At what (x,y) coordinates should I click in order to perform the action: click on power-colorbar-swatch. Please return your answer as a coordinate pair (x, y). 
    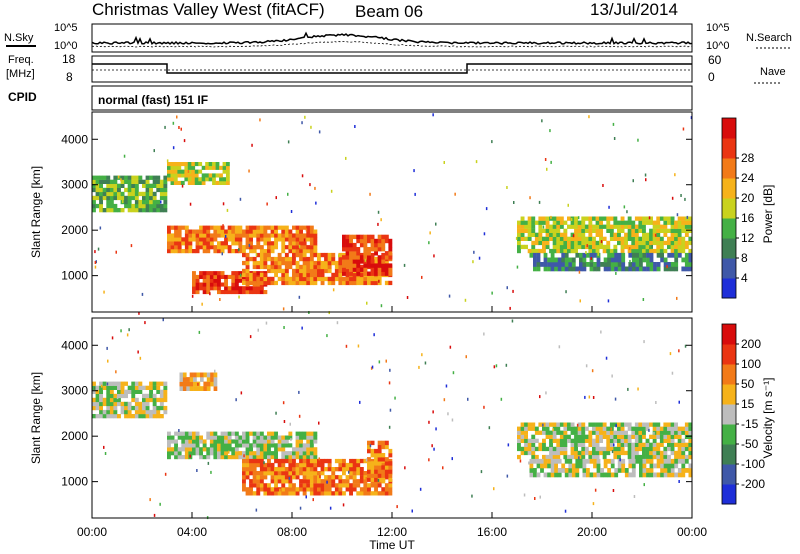
    Looking at the image, I should click on (729, 188).